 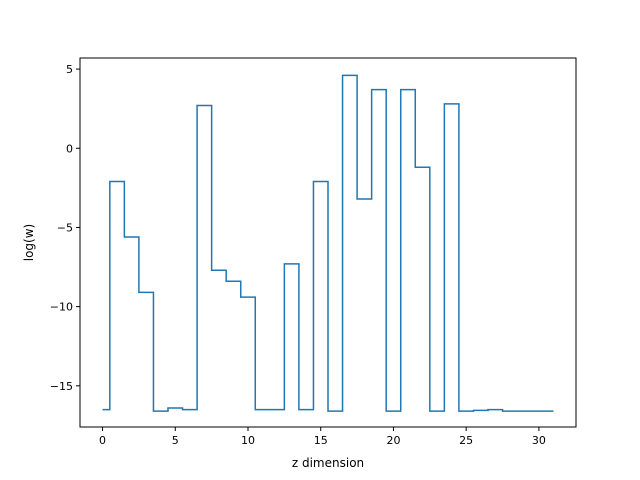 I want to click on x-tick-label: 30, so click(x=539, y=440).